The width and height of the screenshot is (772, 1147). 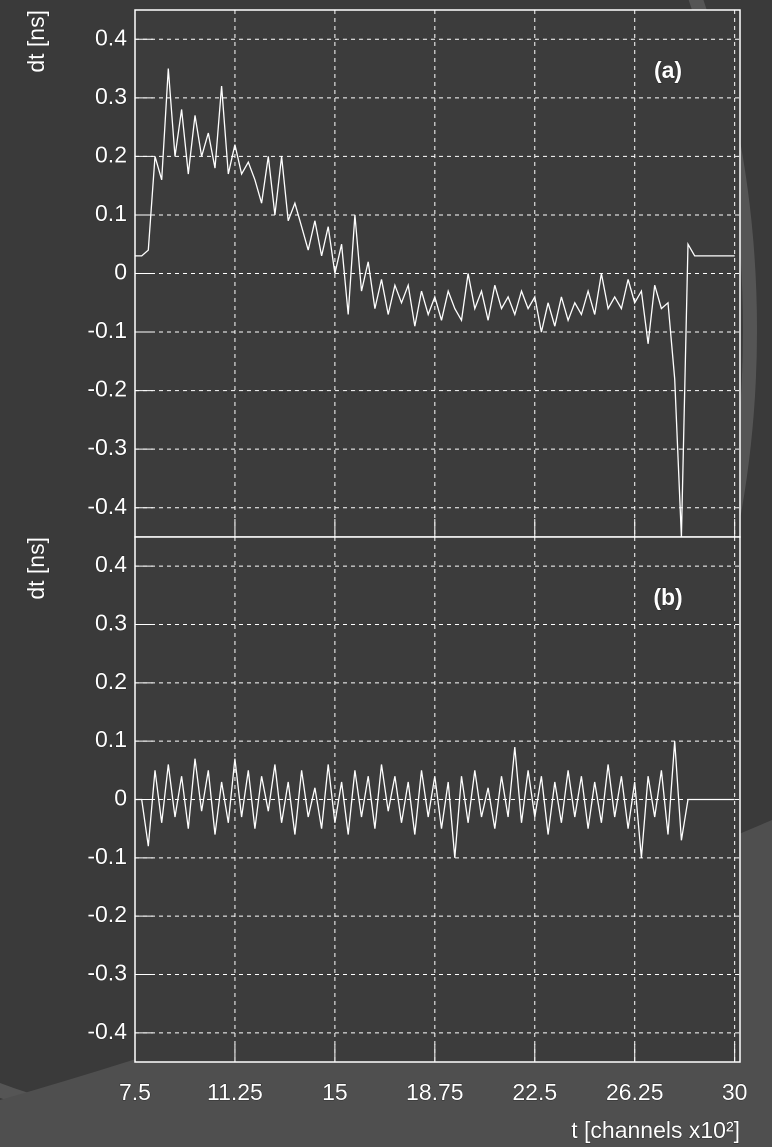 I want to click on x-tick-label: 11.25, so click(x=235, y=1092).